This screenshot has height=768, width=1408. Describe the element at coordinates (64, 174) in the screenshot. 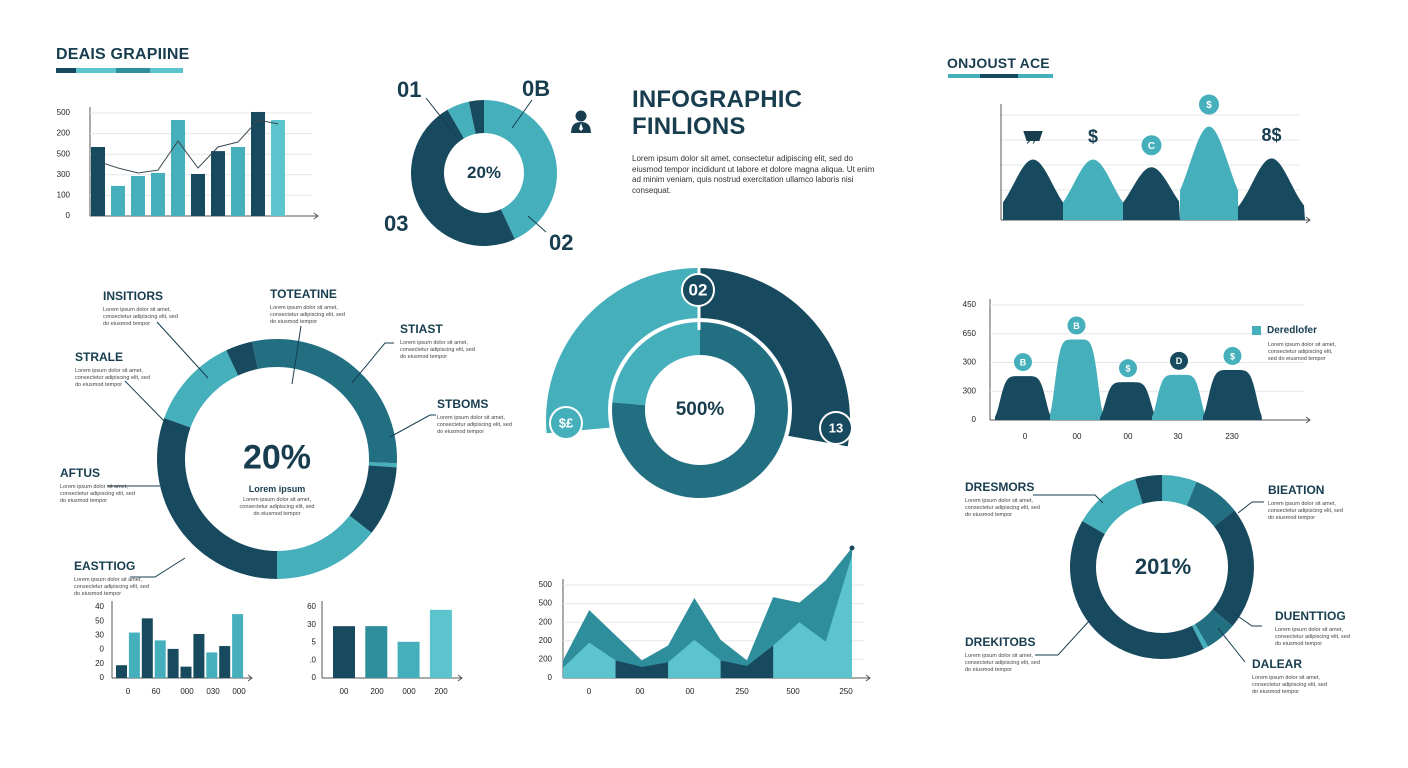

I see `y-tick-label: 300` at that location.